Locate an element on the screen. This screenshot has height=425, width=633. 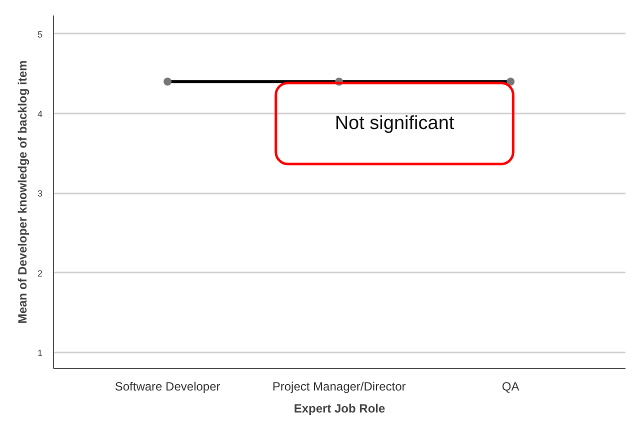
x-tick-label: Project Manager/Director is located at coordinates (339, 387).